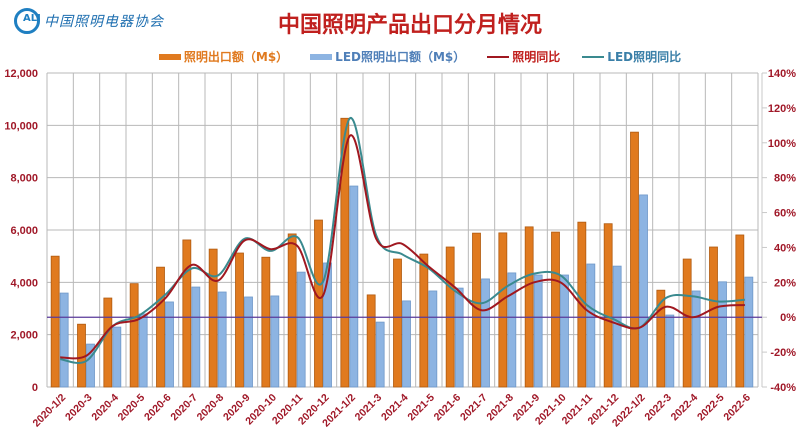 The image size is (800, 434). What do you see at coordinates (785, 179) in the screenshot?
I see `y2-axis-tick-label: 80%` at bounding box center [785, 179].